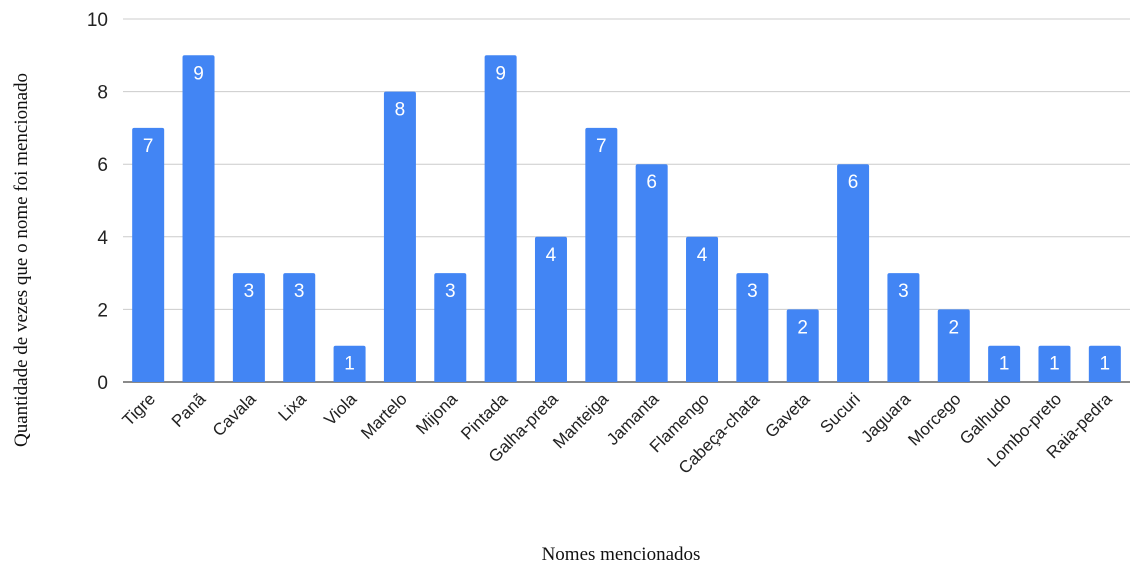 This screenshot has height=567, width=1131. I want to click on x-tick-label: Panã, so click(189, 410).